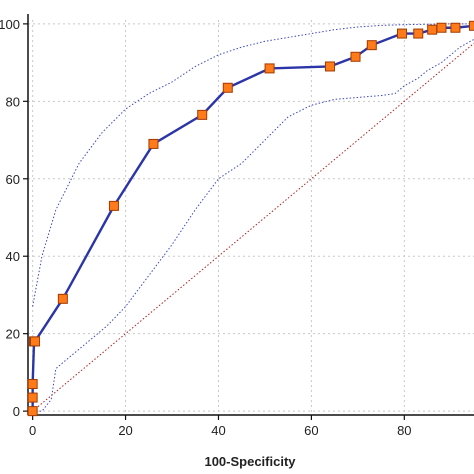 Image resolution: width=474 pixels, height=474 pixels. I want to click on x-tick-label: 40, so click(218, 430).